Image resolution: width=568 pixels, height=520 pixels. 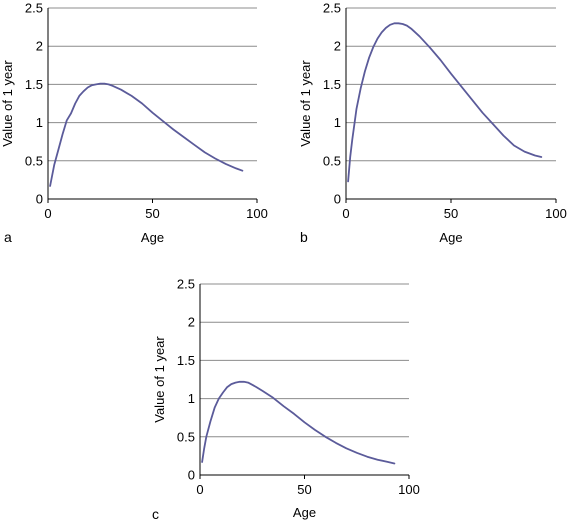 I want to click on panel-label: c, so click(x=155, y=513).